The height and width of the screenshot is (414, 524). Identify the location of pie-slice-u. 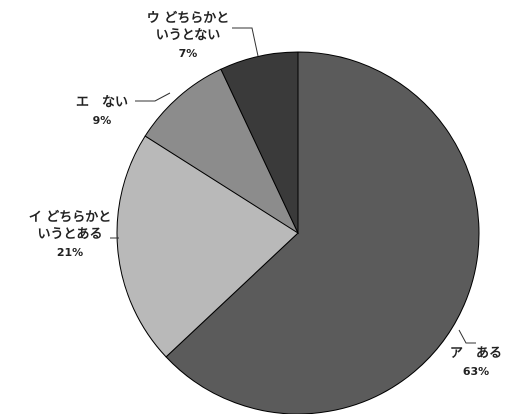
(259, 142).